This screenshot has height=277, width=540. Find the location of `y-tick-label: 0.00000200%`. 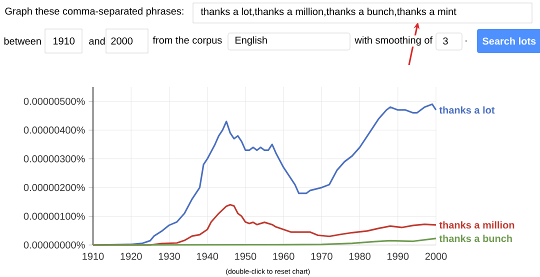

y-tick-label: 0.00000200% is located at coordinates (54, 188).